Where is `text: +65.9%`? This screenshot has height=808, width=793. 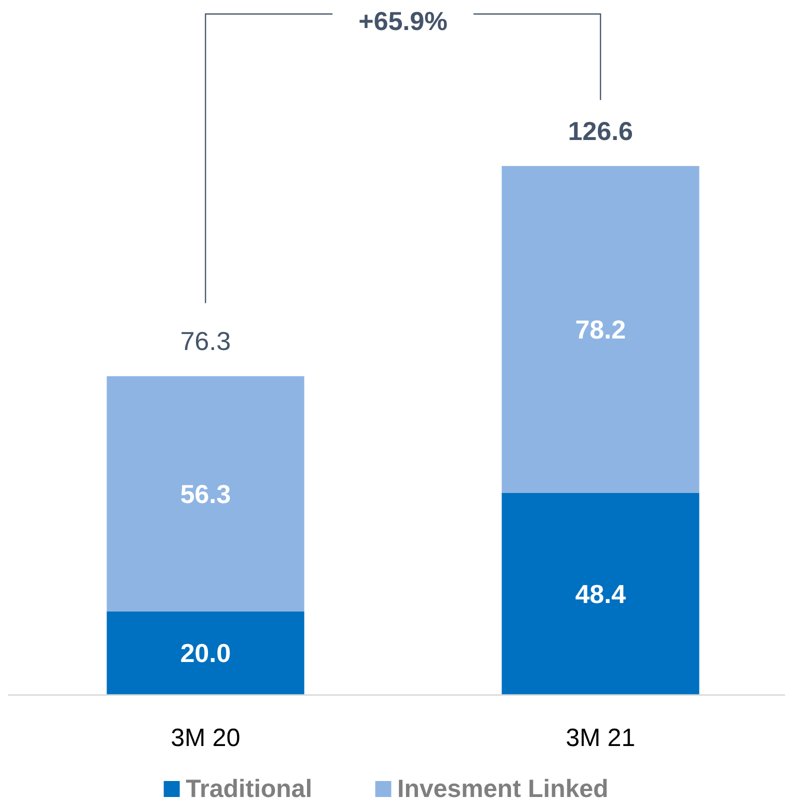
text: +65.9% is located at coordinates (403, 21).